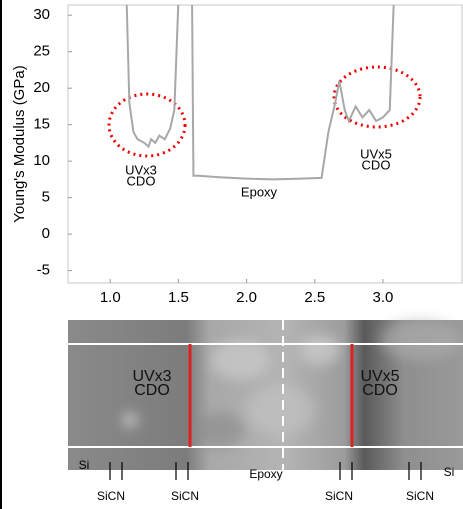 Image resolution: width=463 pixels, height=509 pixels. Describe the element at coordinates (246, 297) in the screenshot. I see `x-tick-label: 2.0` at that location.